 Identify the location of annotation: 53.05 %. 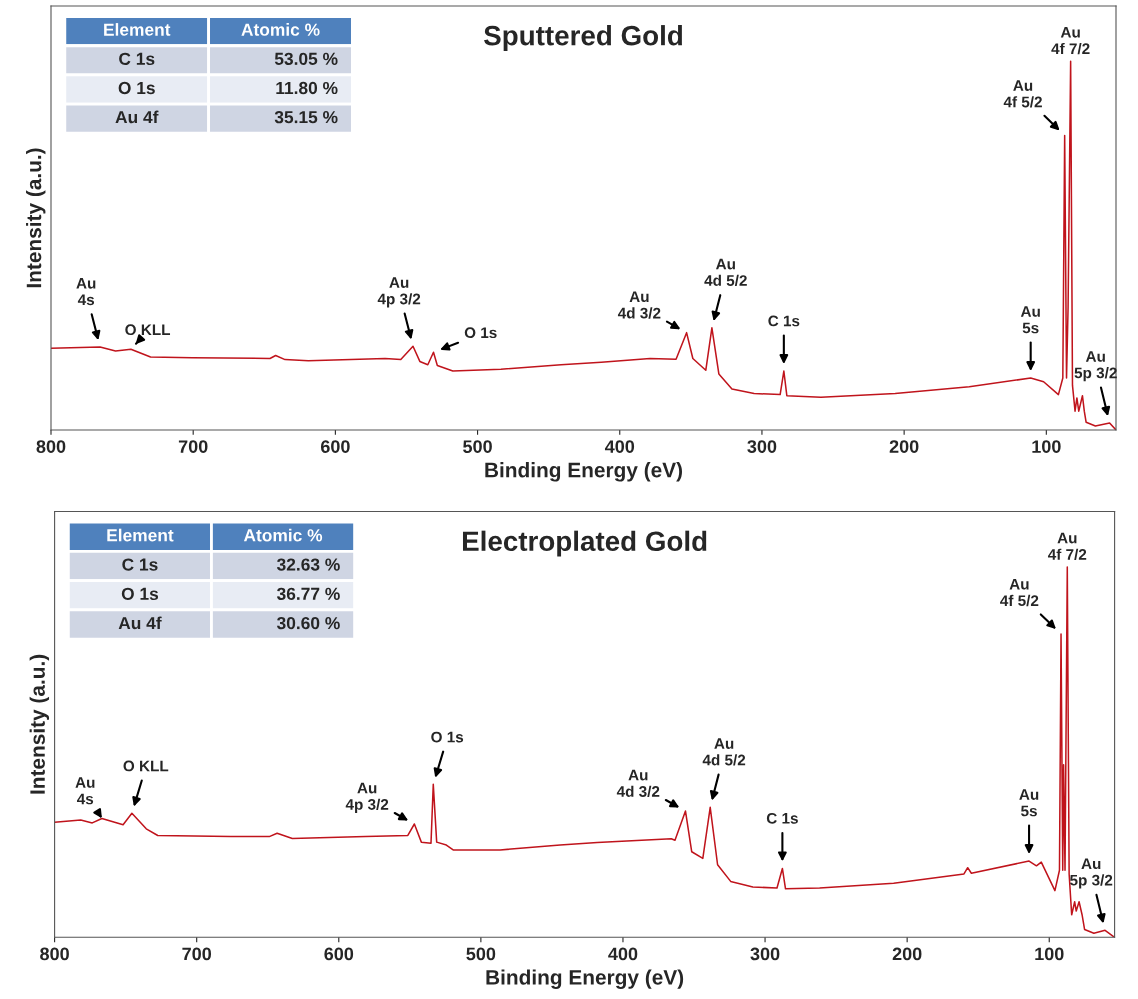
(306, 59).